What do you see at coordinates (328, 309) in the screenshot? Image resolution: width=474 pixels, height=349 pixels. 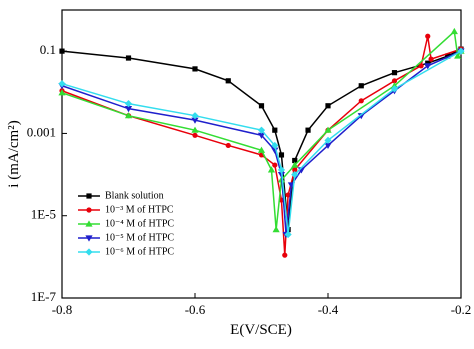 I see `x-tick-label: -0.4` at bounding box center [328, 309].